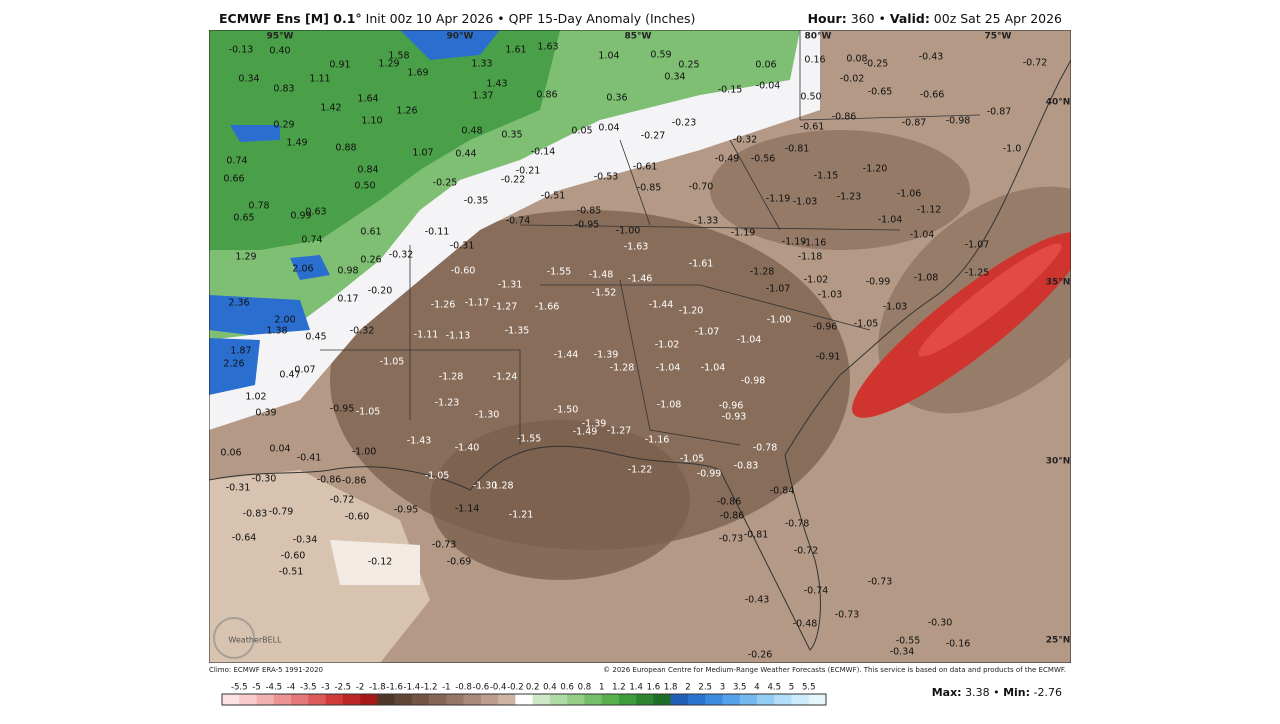 Image resolution: width=1280 pixels, height=724 pixels. What do you see at coordinates (1016, 692) in the screenshot?
I see `text-part: Min:` at bounding box center [1016, 692].